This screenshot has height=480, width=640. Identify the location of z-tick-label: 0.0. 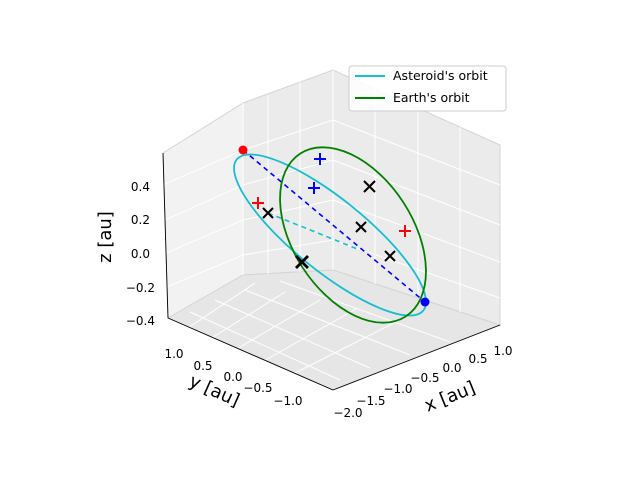
(140, 254).